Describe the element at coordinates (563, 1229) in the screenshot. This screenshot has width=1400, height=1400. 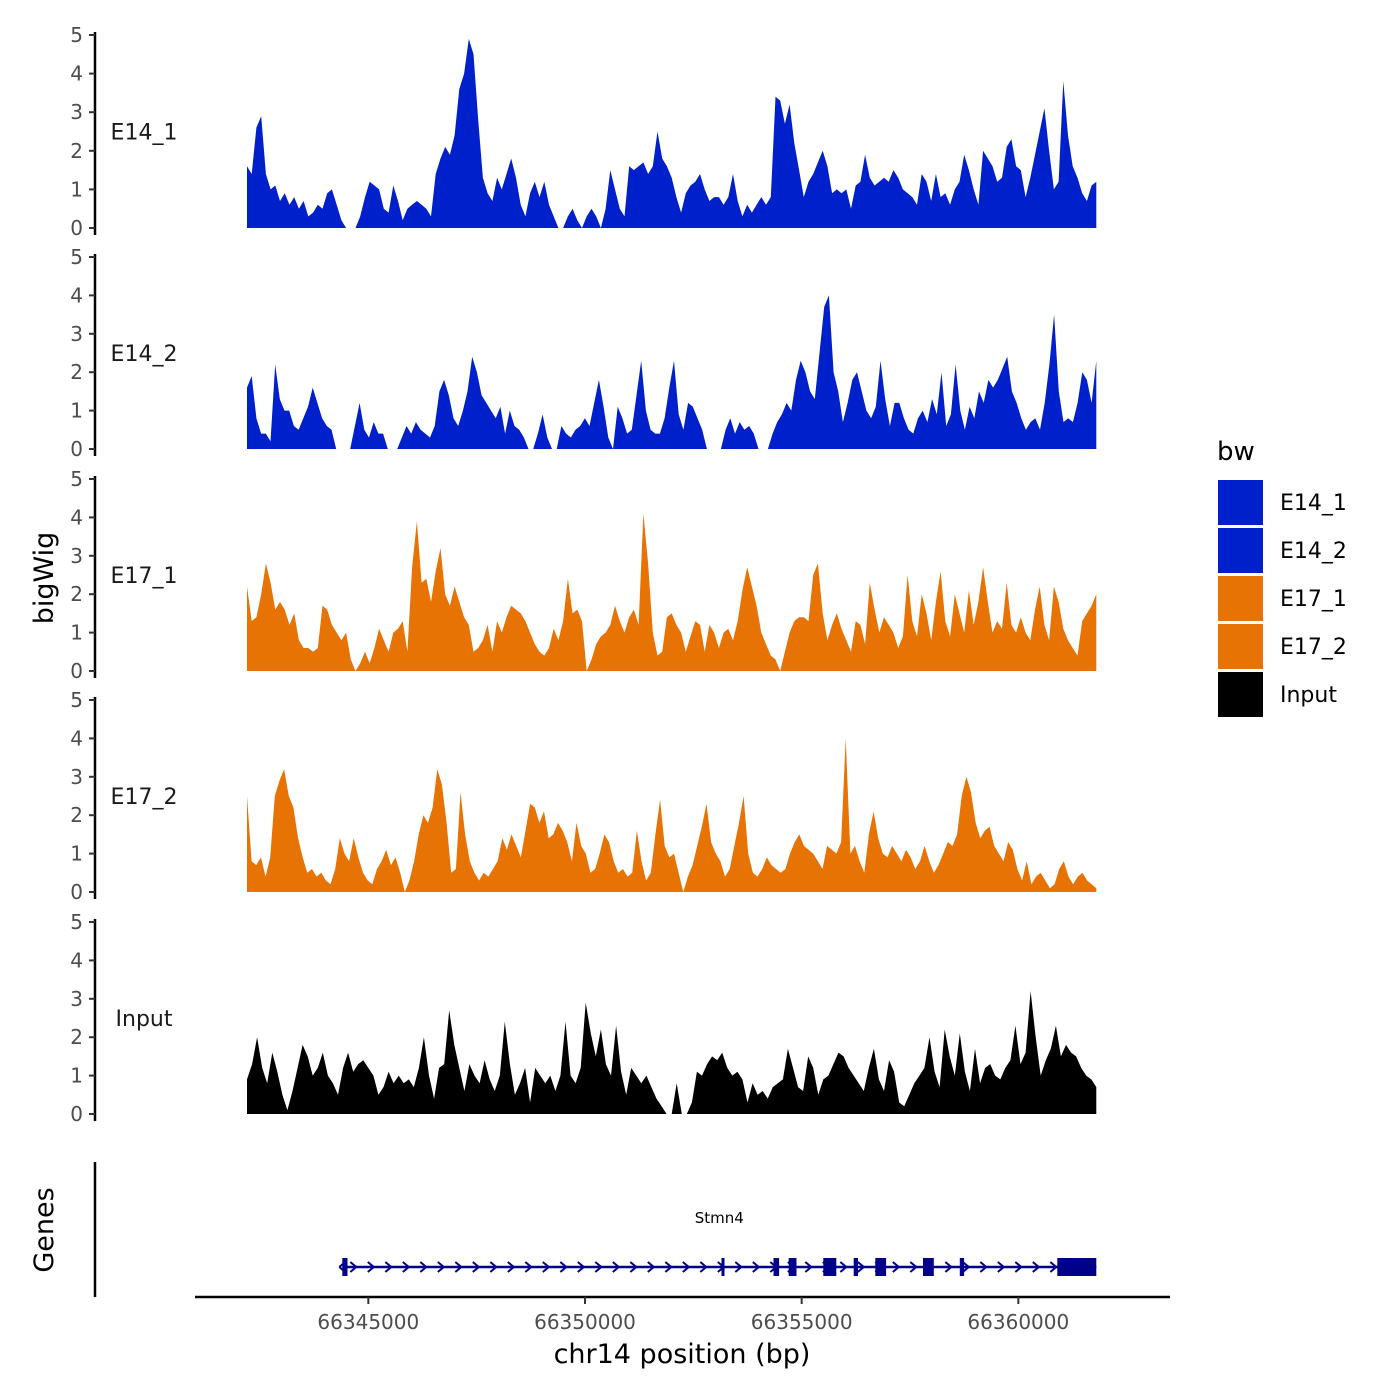
I see `gene-track: Genes Stmn4` at that location.